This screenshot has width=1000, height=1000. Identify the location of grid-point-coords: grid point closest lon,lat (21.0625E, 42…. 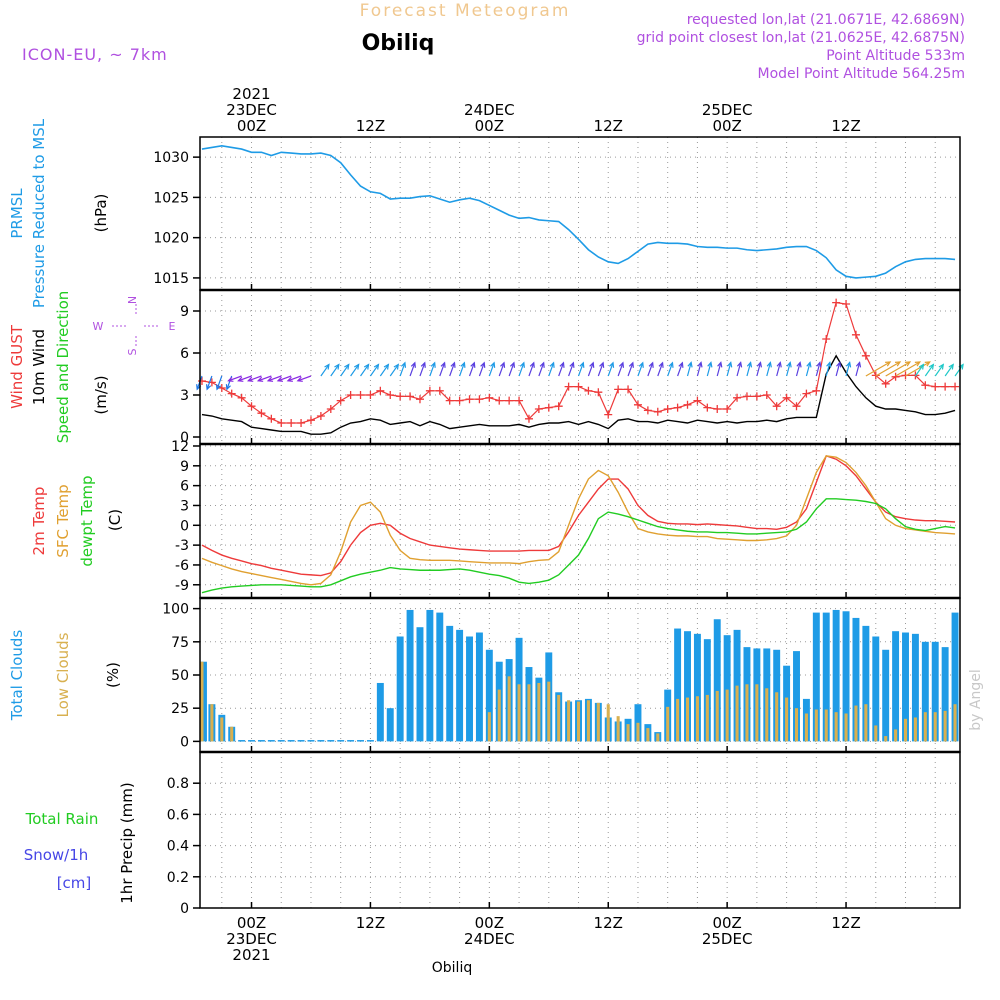
(801, 38).